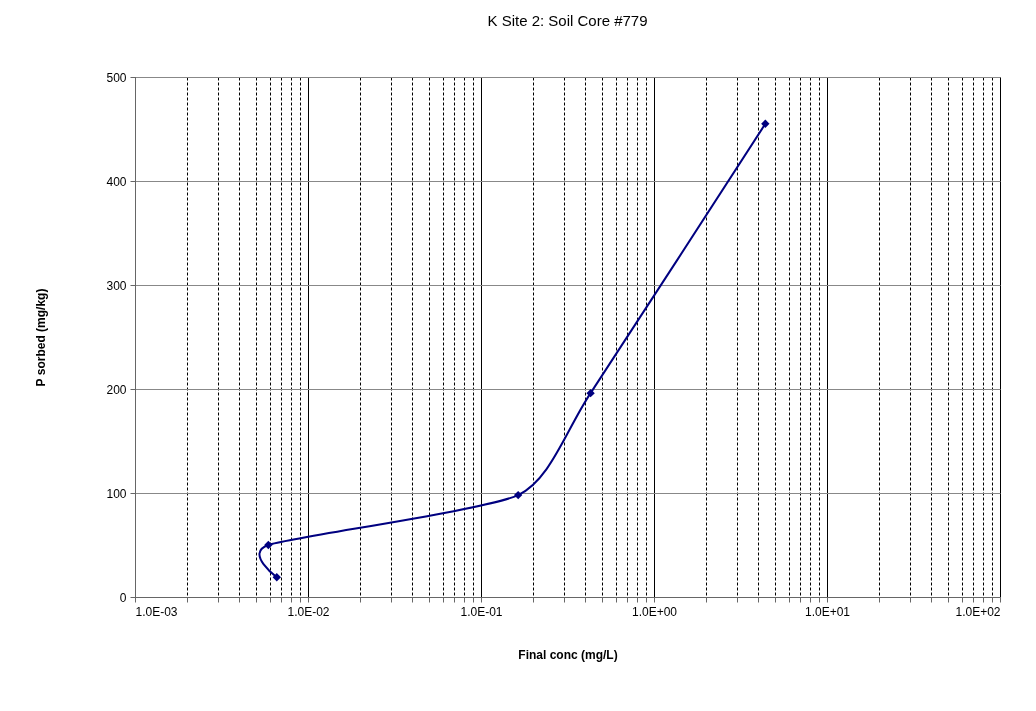  Describe the element at coordinates (116, 181) in the screenshot. I see `y-tick-label: 400` at that location.